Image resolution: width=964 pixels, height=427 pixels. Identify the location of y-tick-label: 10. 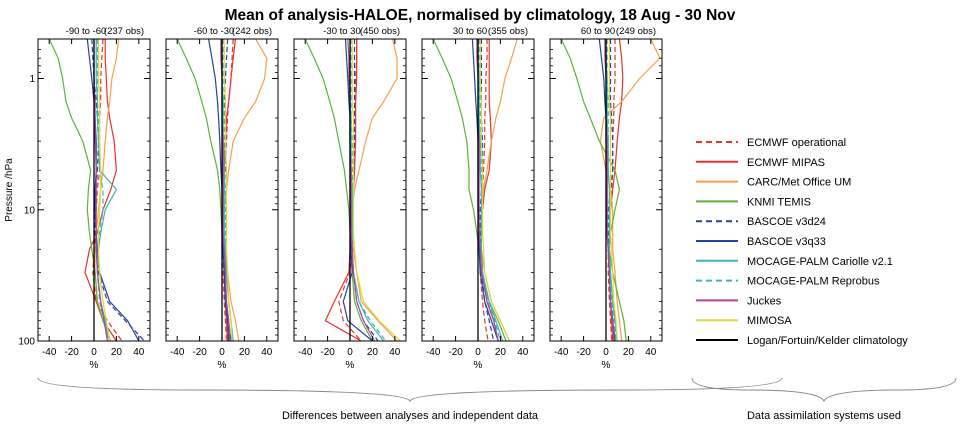
(30, 210).